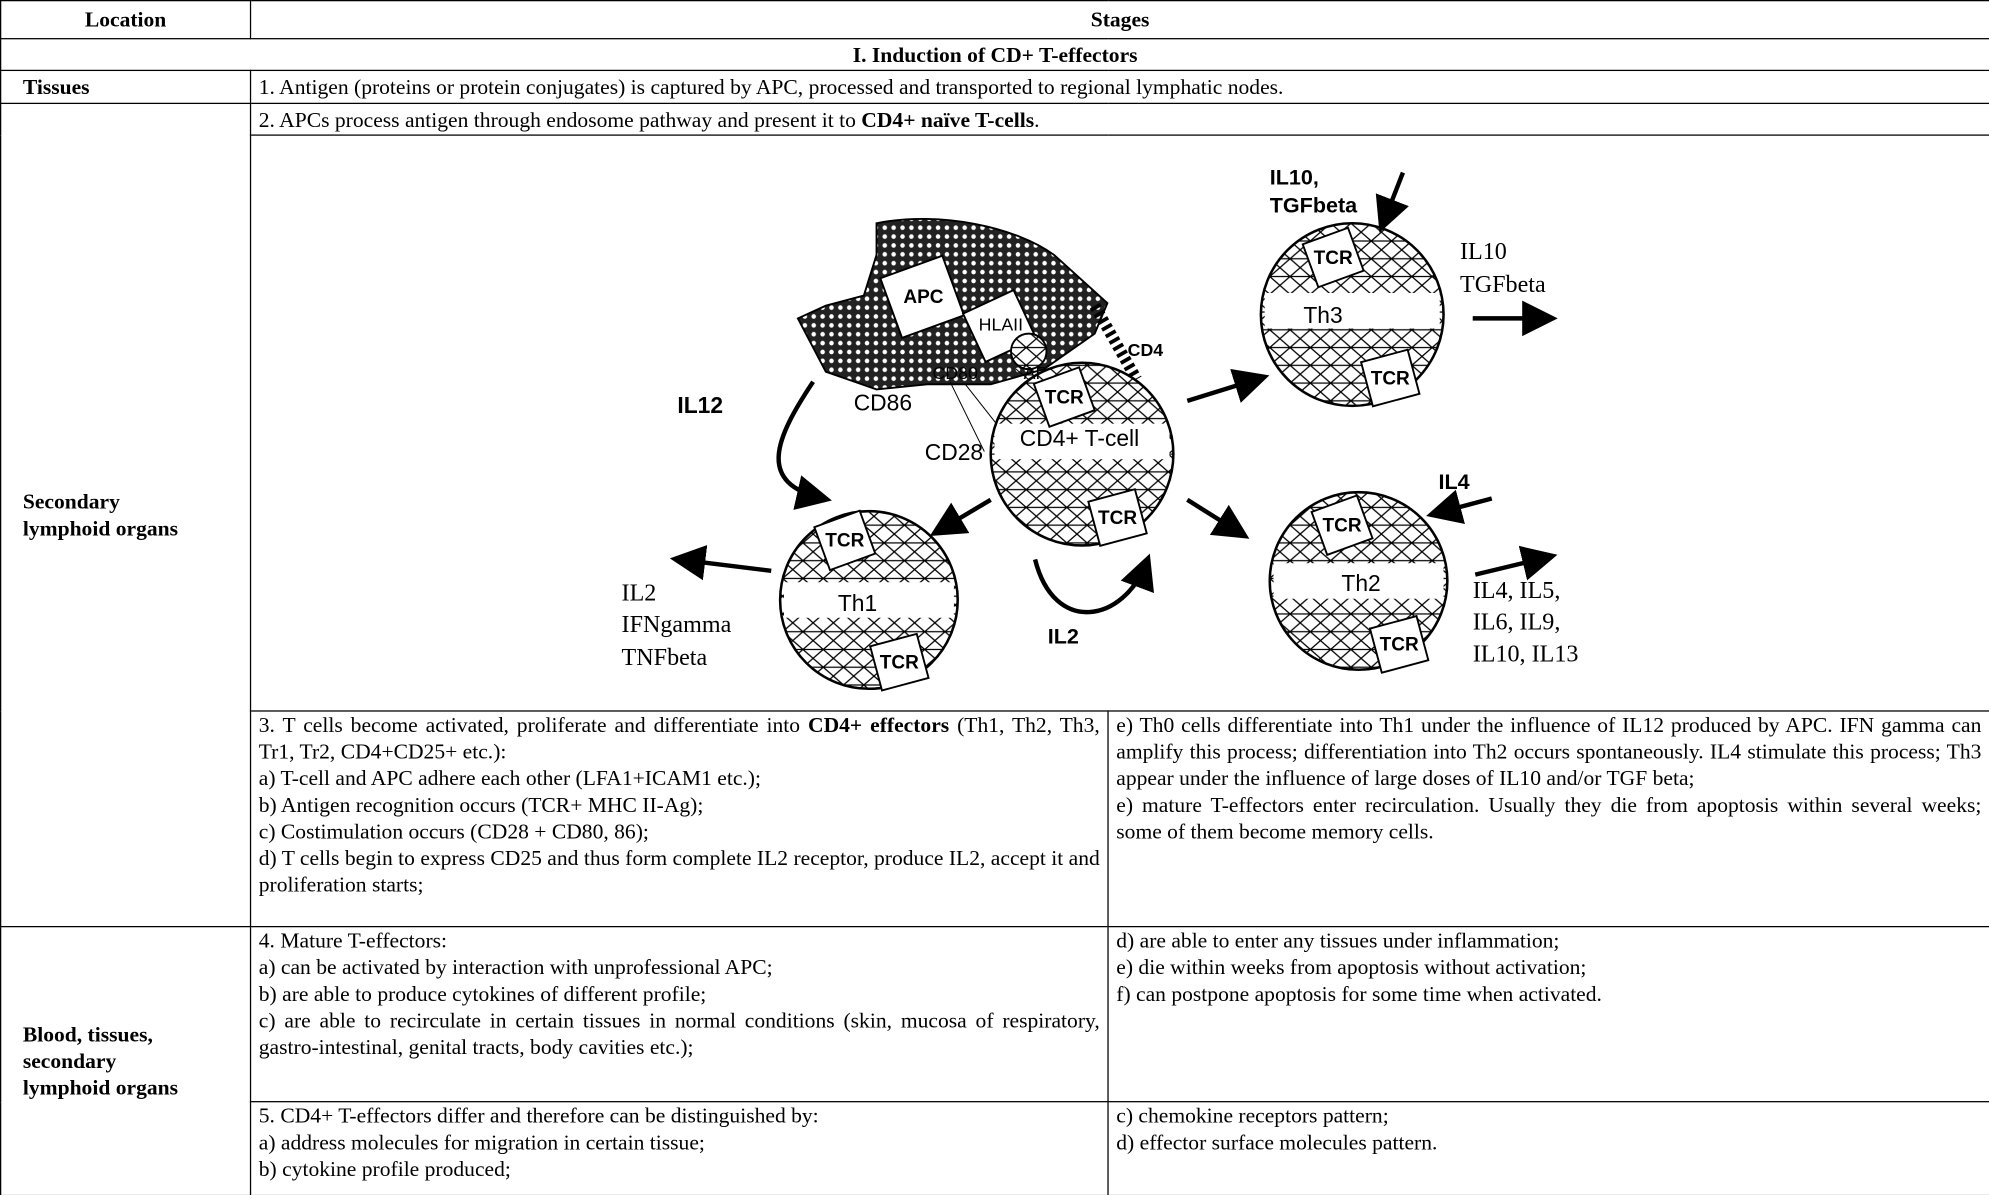 Image resolution: width=1989 pixels, height=1195 pixels. Describe the element at coordinates (1079, 438) in the screenshot. I see `label: CD4+ T-cell` at that location.